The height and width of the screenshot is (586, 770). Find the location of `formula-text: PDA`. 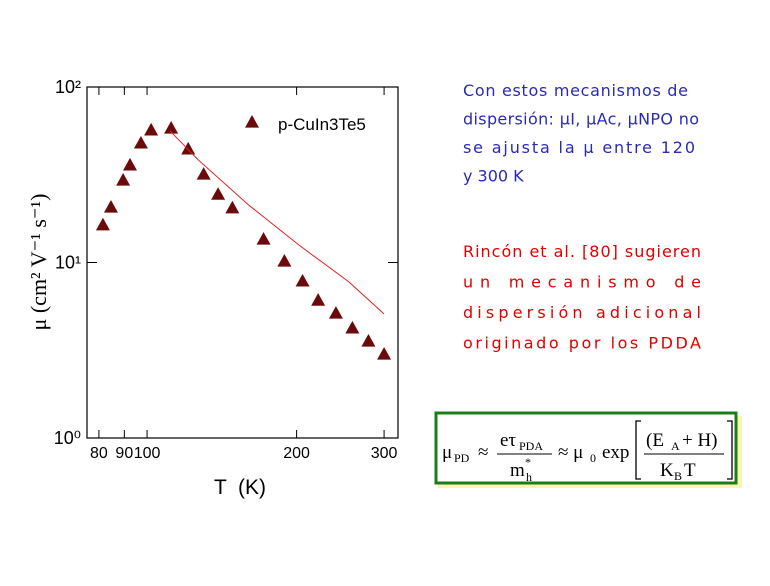

formula-text: PDA is located at coordinates (531, 446).